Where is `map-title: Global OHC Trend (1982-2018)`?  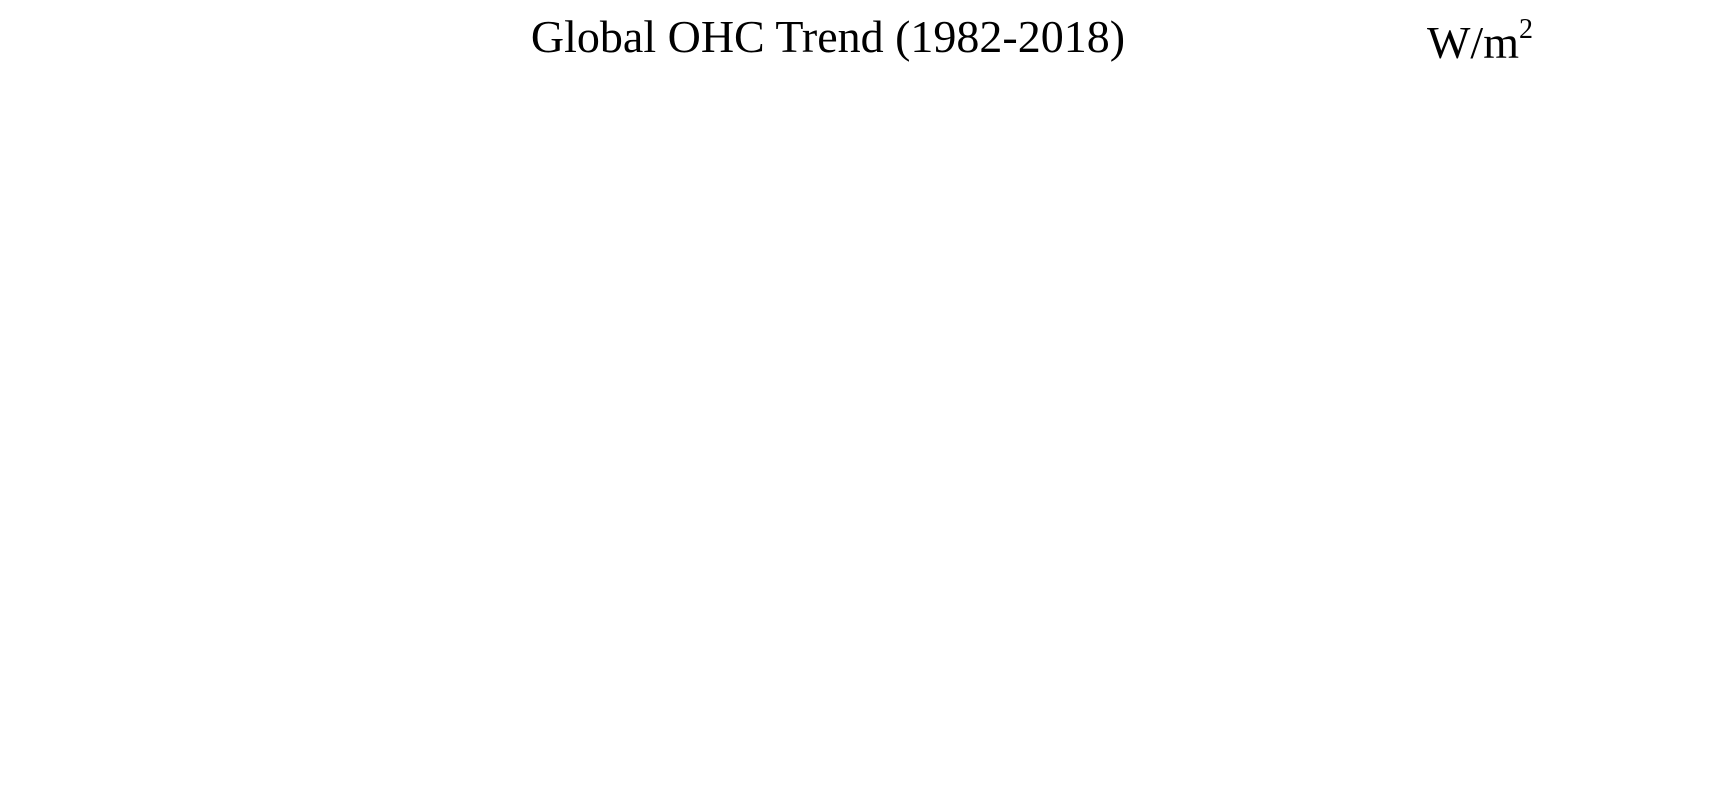
map-title: Global OHC Trend (1982-2018) is located at coordinates (828, 36).